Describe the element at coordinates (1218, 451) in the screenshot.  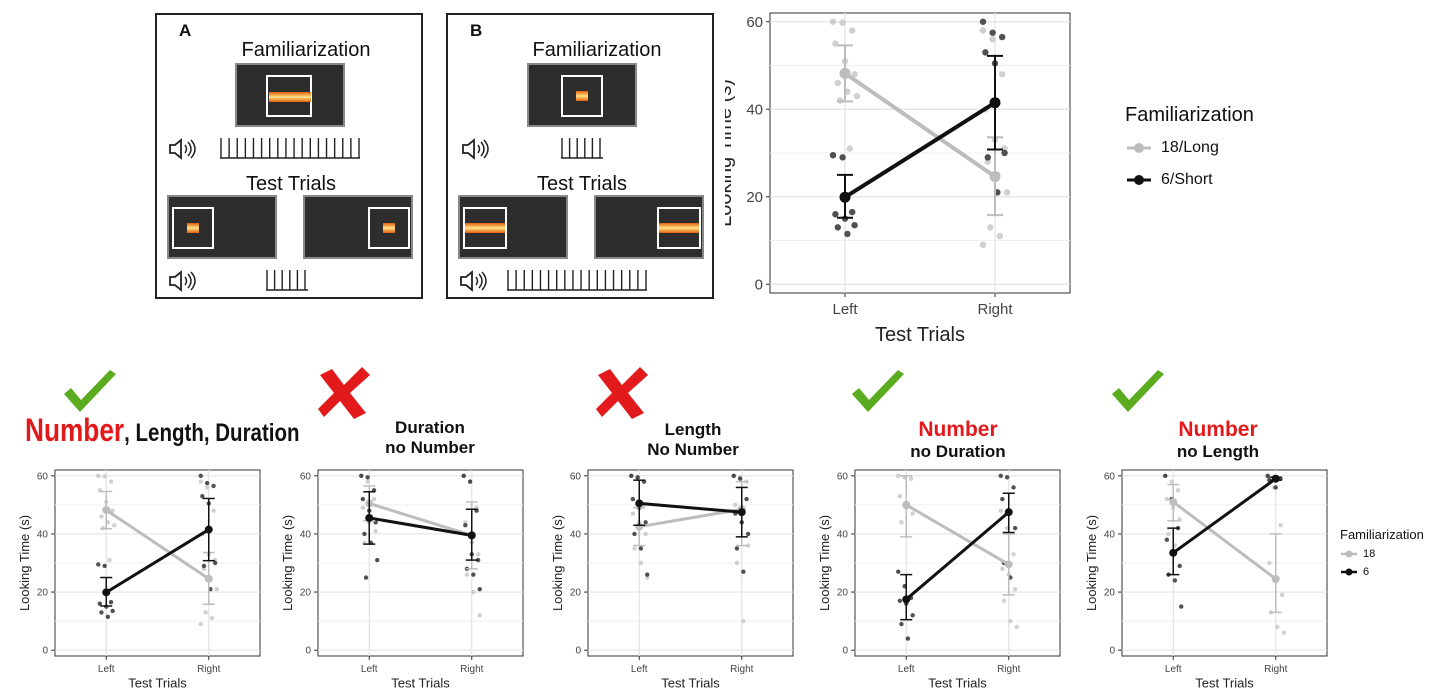
I see `chart5-heading-line2: no Length` at that location.